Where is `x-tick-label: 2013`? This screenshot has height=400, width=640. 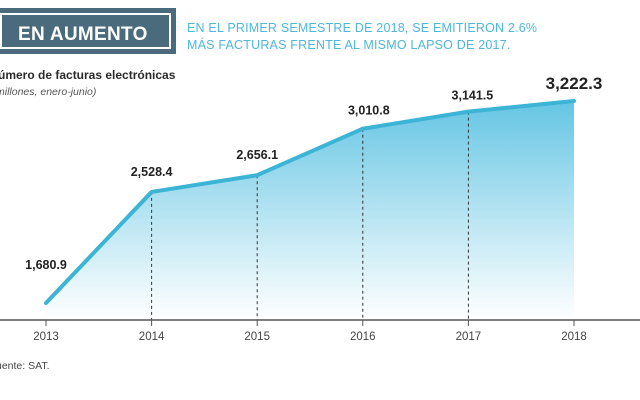 x-tick-label: 2013 is located at coordinates (46, 337).